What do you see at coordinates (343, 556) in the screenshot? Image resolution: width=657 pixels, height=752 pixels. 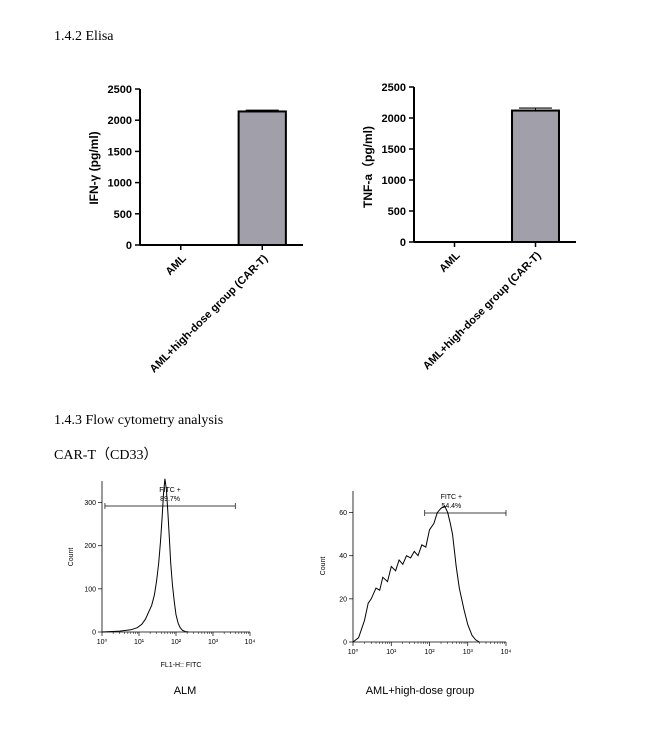 I see `y-tick-label: 40` at bounding box center [343, 556].